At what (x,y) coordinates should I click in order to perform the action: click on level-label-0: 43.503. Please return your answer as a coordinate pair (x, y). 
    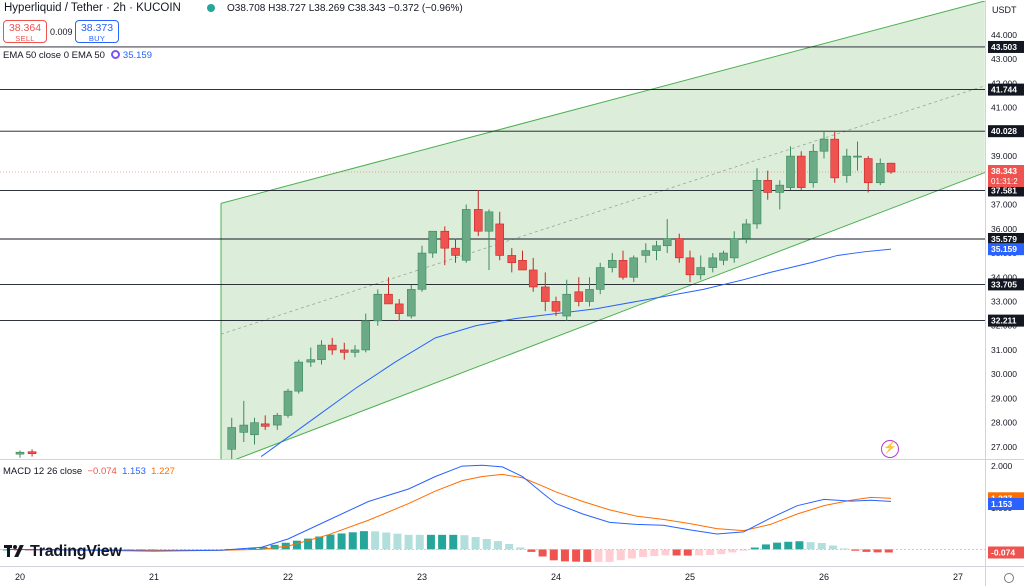
    Looking at the image, I should click on (1004, 47).